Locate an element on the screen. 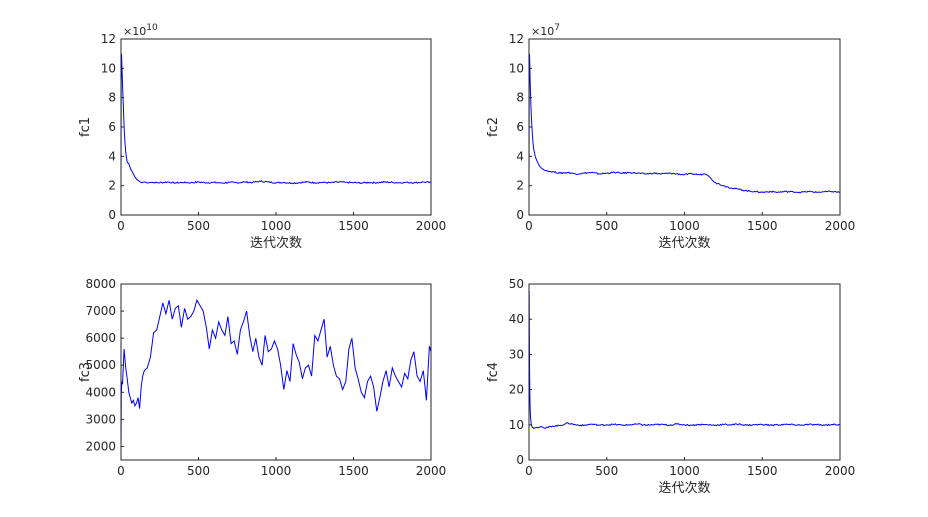 The image size is (928, 517). y-tick-label: 2000 is located at coordinates (100, 446).